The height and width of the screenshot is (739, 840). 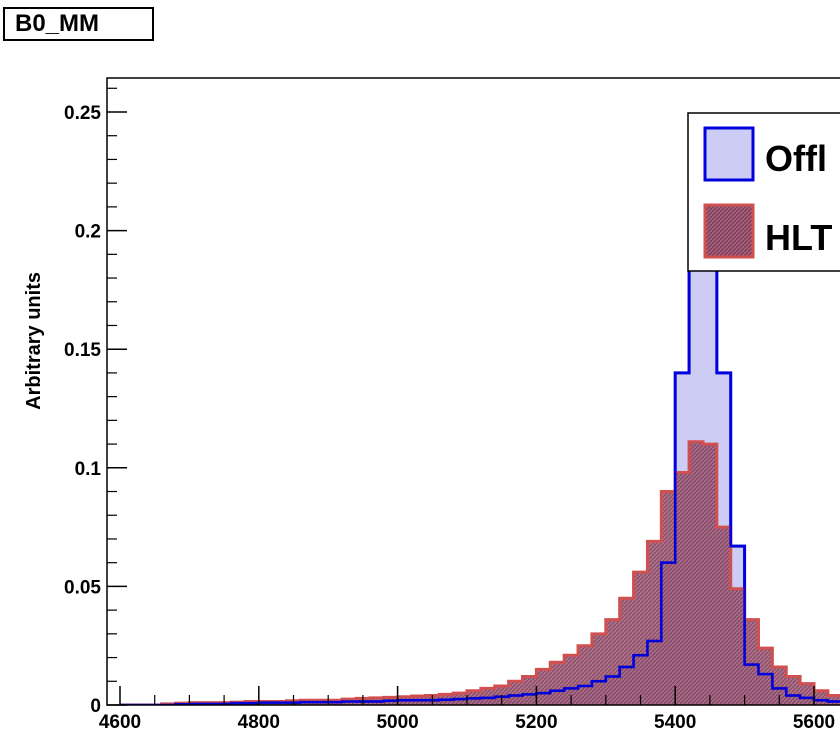 I want to click on y-tick-label: 0.05, so click(x=82, y=587).